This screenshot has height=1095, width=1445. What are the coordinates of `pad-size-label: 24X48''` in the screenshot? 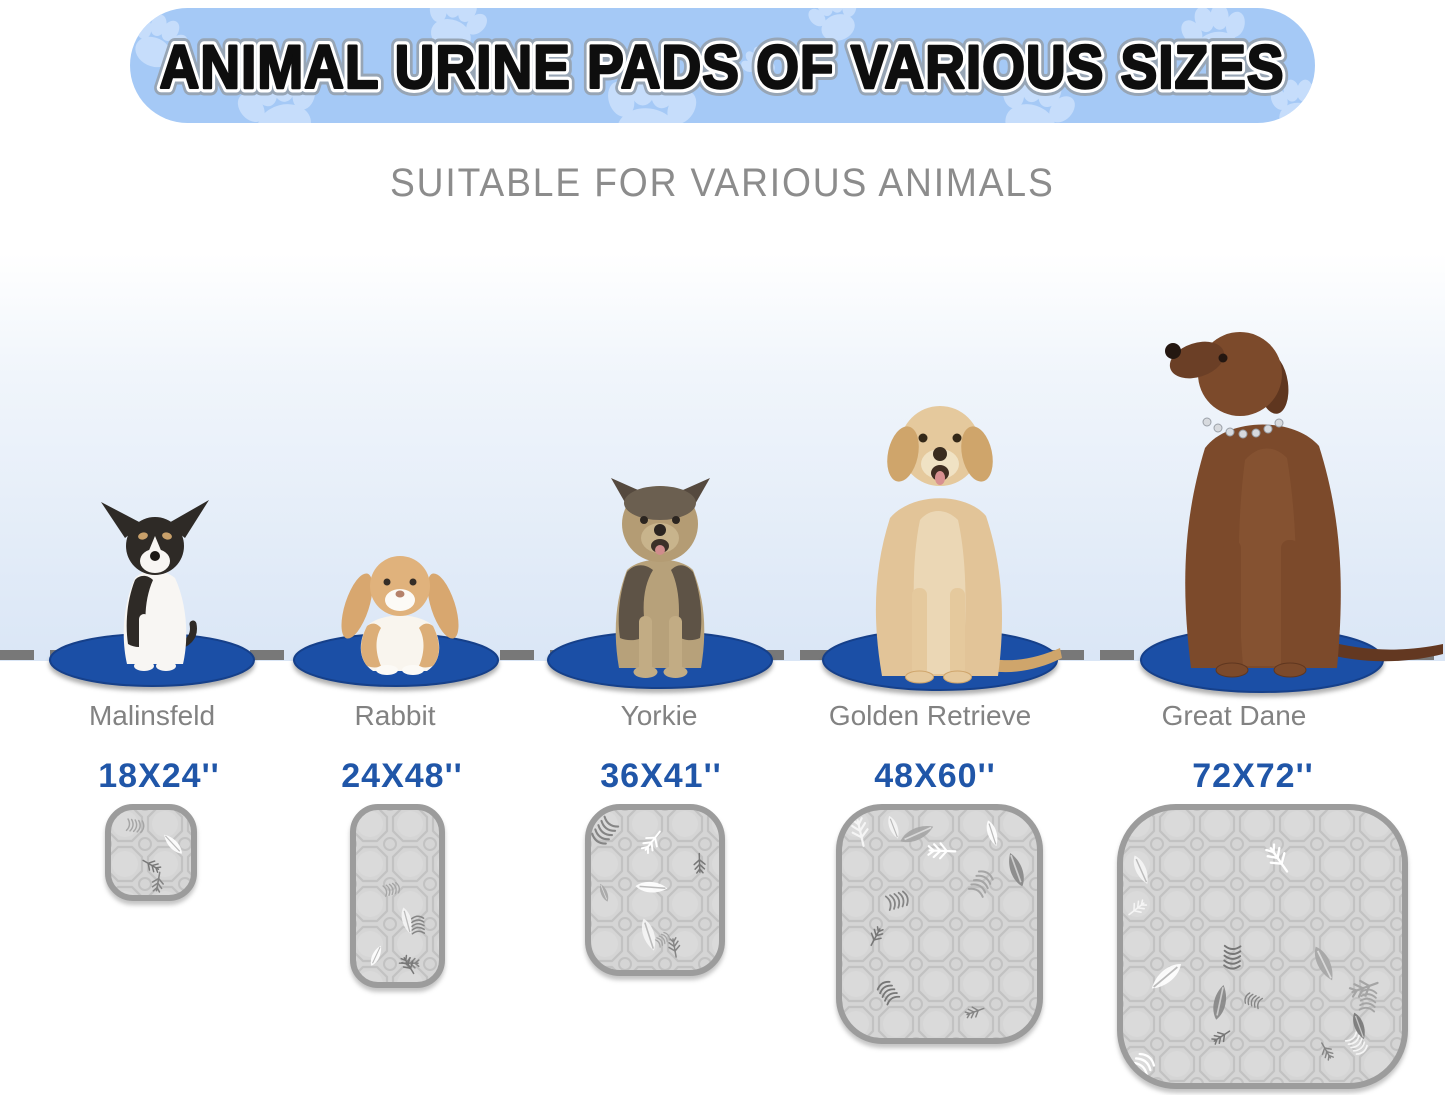 It's located at (402, 776).